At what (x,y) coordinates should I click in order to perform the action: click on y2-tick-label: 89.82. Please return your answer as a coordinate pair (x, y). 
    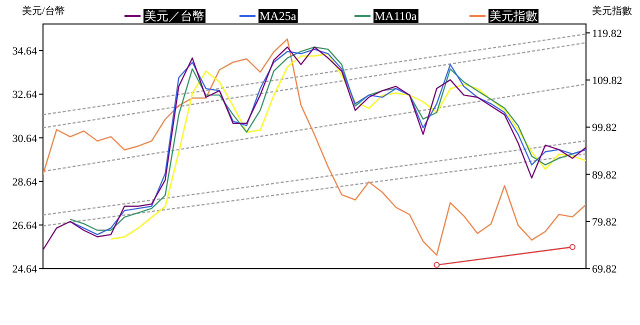
    Looking at the image, I should click on (604, 175).